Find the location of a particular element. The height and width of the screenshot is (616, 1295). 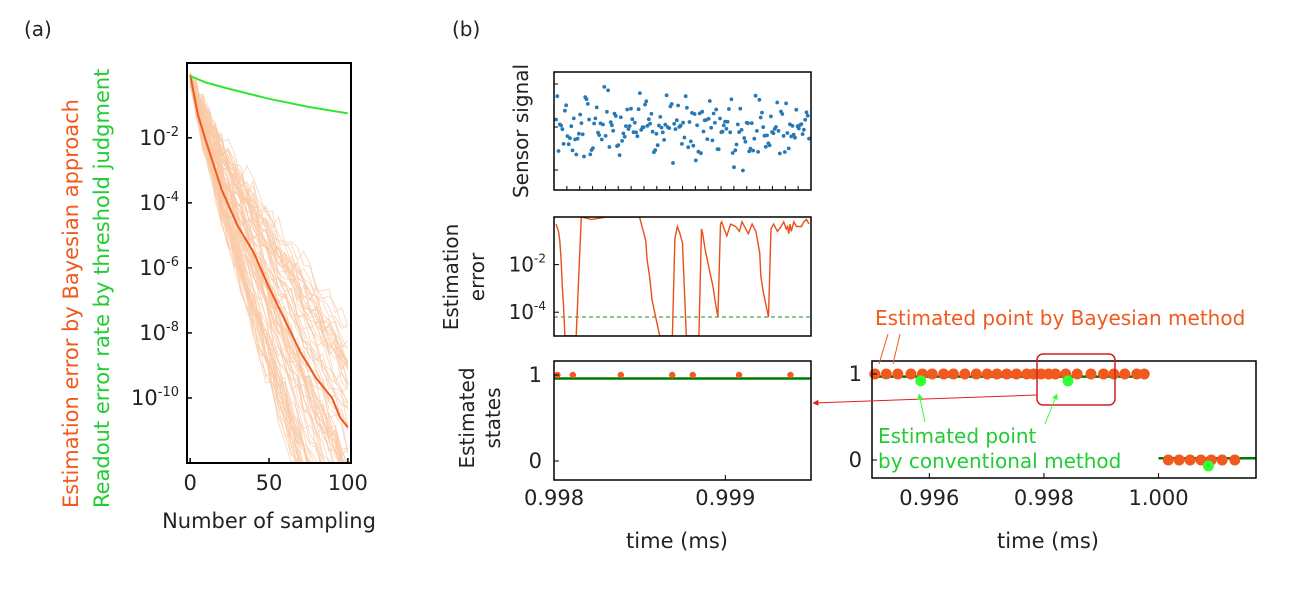

chart-sensor: Sensor signal is located at coordinates (660, 131).